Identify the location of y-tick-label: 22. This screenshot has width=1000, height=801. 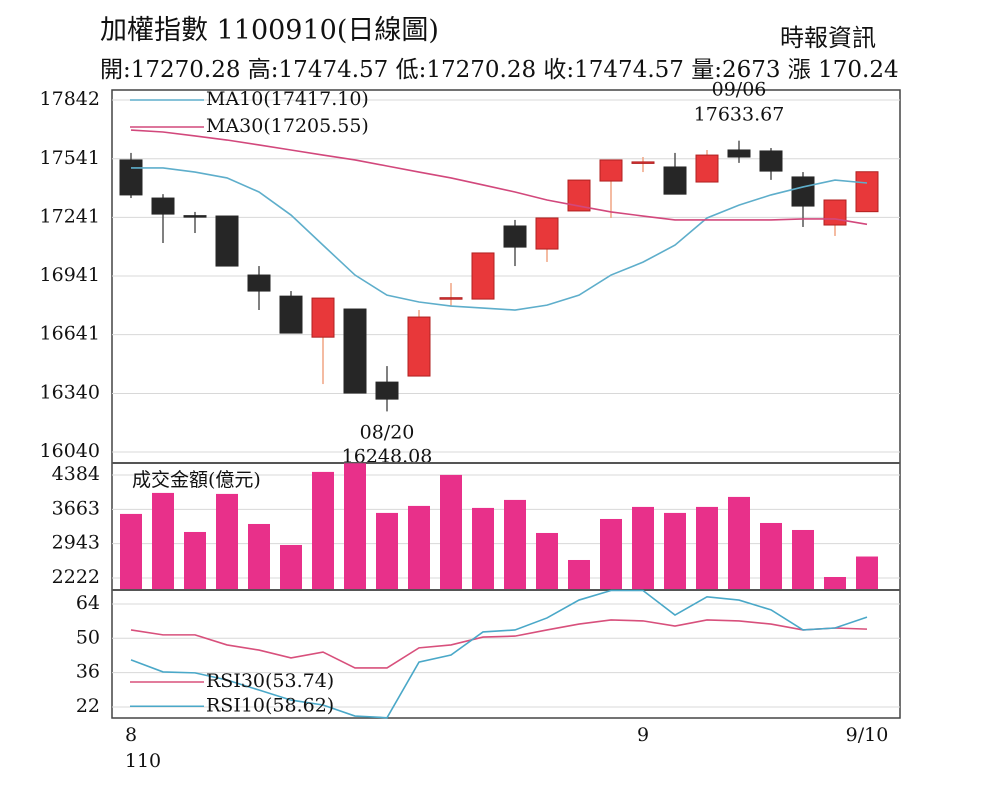
(88, 706).